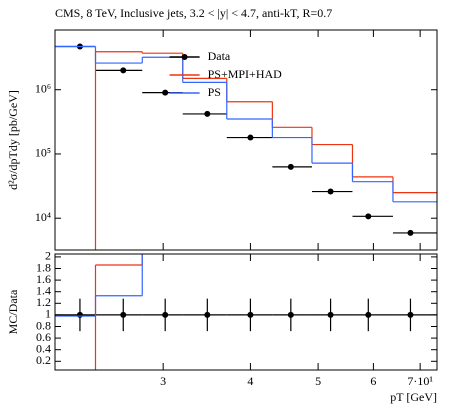  I want to click on y-tick-label: 1.4, so click(43, 290).